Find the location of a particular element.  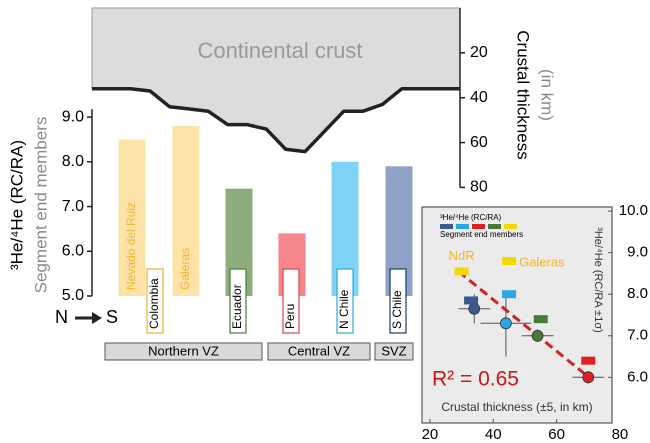

direction-arrowhead is located at coordinates (97, 318).